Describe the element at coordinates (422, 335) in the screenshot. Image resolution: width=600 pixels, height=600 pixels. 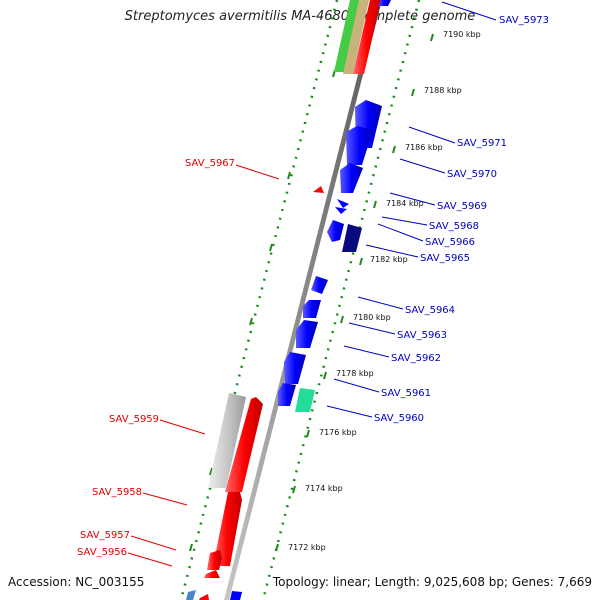
I see `gene-label-right: SAV_5963` at that location.